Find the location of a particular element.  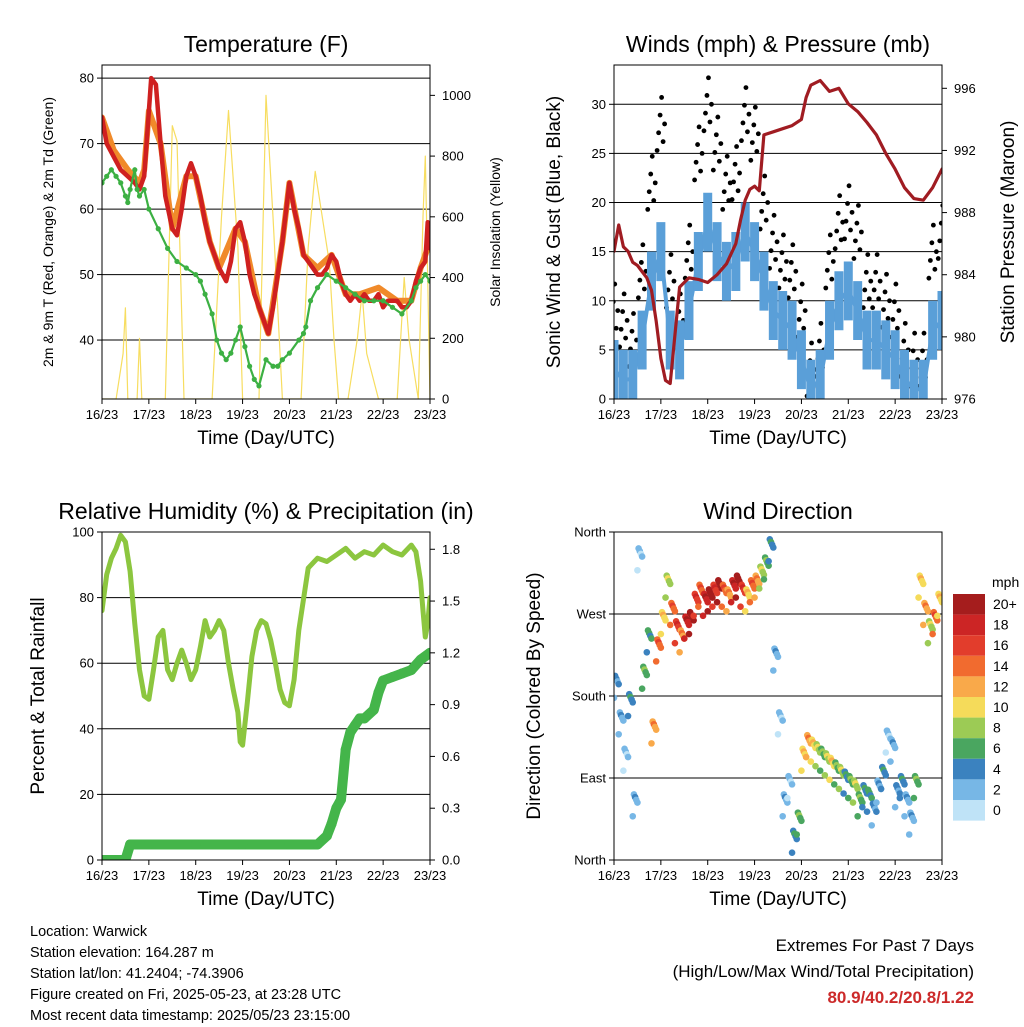

y-axis-label: Direction (Colored By Speed) is located at coordinates (534, 695).